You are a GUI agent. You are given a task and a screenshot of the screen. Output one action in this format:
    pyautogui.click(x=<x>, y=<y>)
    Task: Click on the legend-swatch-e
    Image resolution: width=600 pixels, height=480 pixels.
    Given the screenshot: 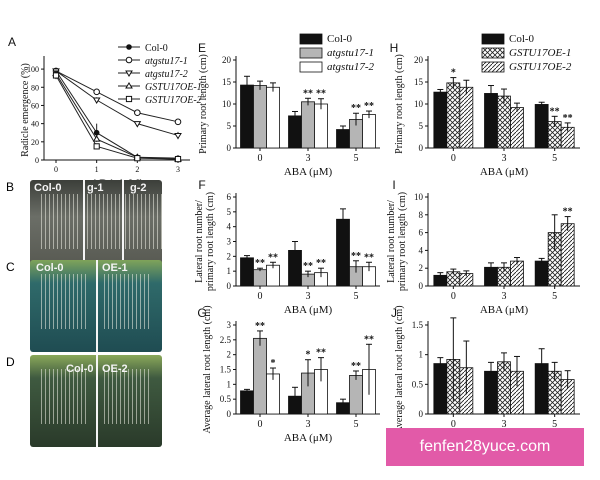 What is the action you would take?
    pyautogui.click(x=311, y=39)
    